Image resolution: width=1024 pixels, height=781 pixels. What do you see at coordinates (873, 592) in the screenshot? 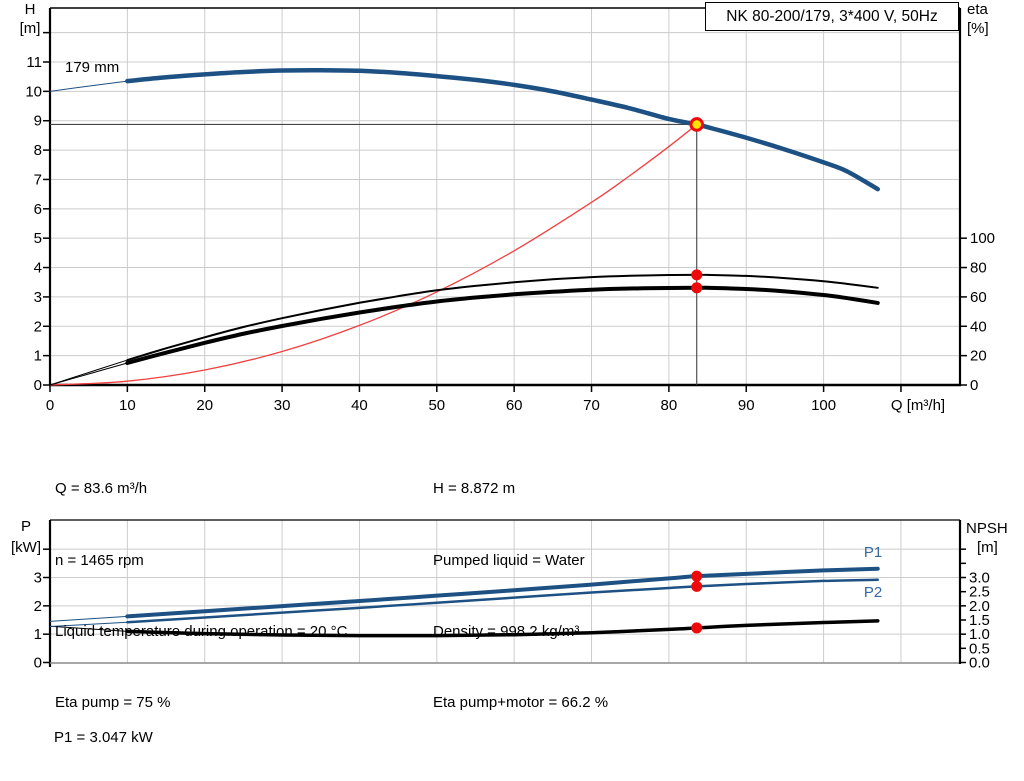
I see `p2-curve-label: P2` at bounding box center [873, 592].